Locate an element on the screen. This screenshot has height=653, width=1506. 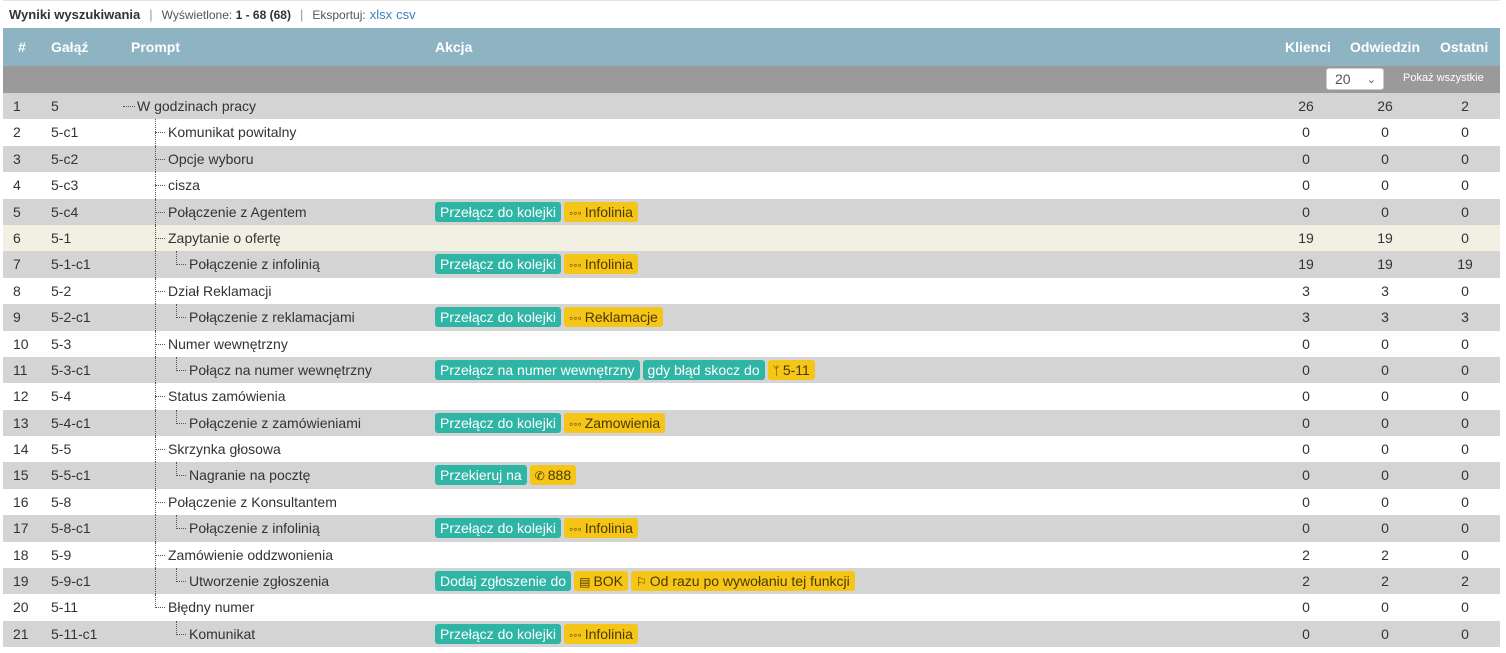
row-prompt: W godzinach pracy is located at coordinates (197, 106).